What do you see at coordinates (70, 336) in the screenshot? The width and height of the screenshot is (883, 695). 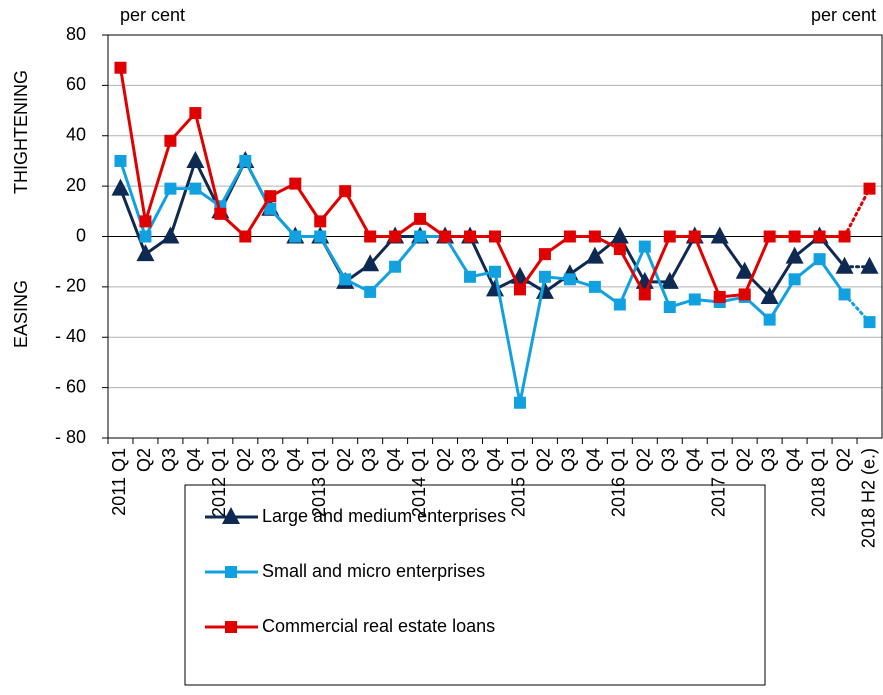 I see `y-tick-label: - 40` at bounding box center [70, 336].